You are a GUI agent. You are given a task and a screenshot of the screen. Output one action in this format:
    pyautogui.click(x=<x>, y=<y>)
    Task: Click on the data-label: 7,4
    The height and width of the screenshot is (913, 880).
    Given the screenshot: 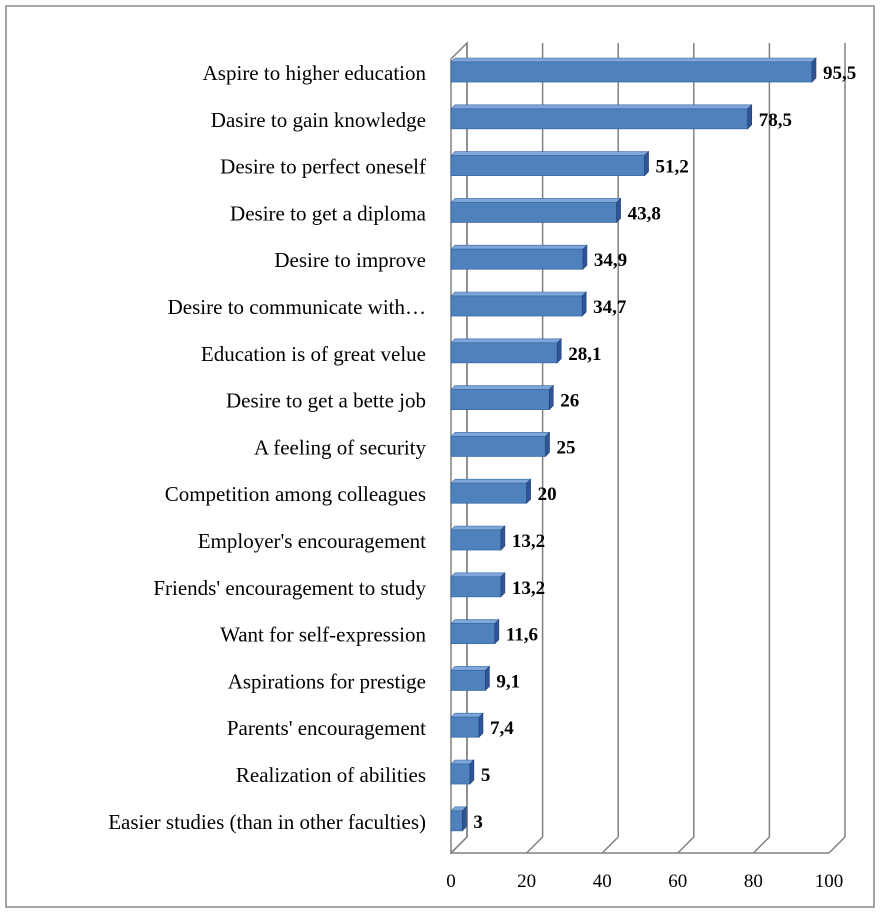 What is the action you would take?
    pyautogui.click(x=502, y=728)
    